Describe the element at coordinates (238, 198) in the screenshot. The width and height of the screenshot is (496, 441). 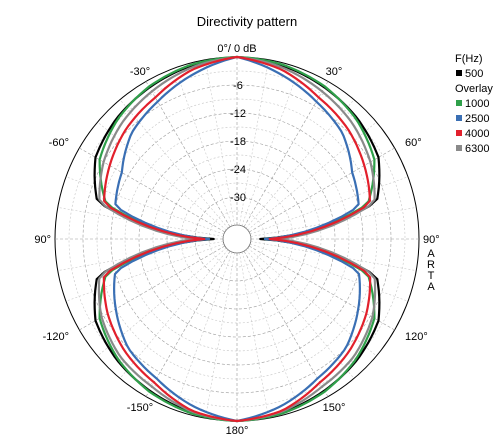
I see `radial-tick-label: -30` at that location.